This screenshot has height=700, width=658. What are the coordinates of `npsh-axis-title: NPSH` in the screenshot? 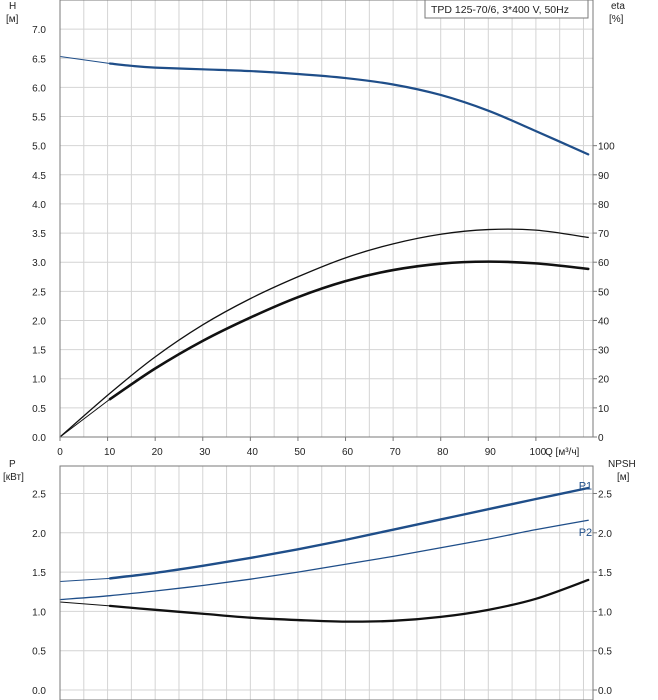 It's located at (622, 464).